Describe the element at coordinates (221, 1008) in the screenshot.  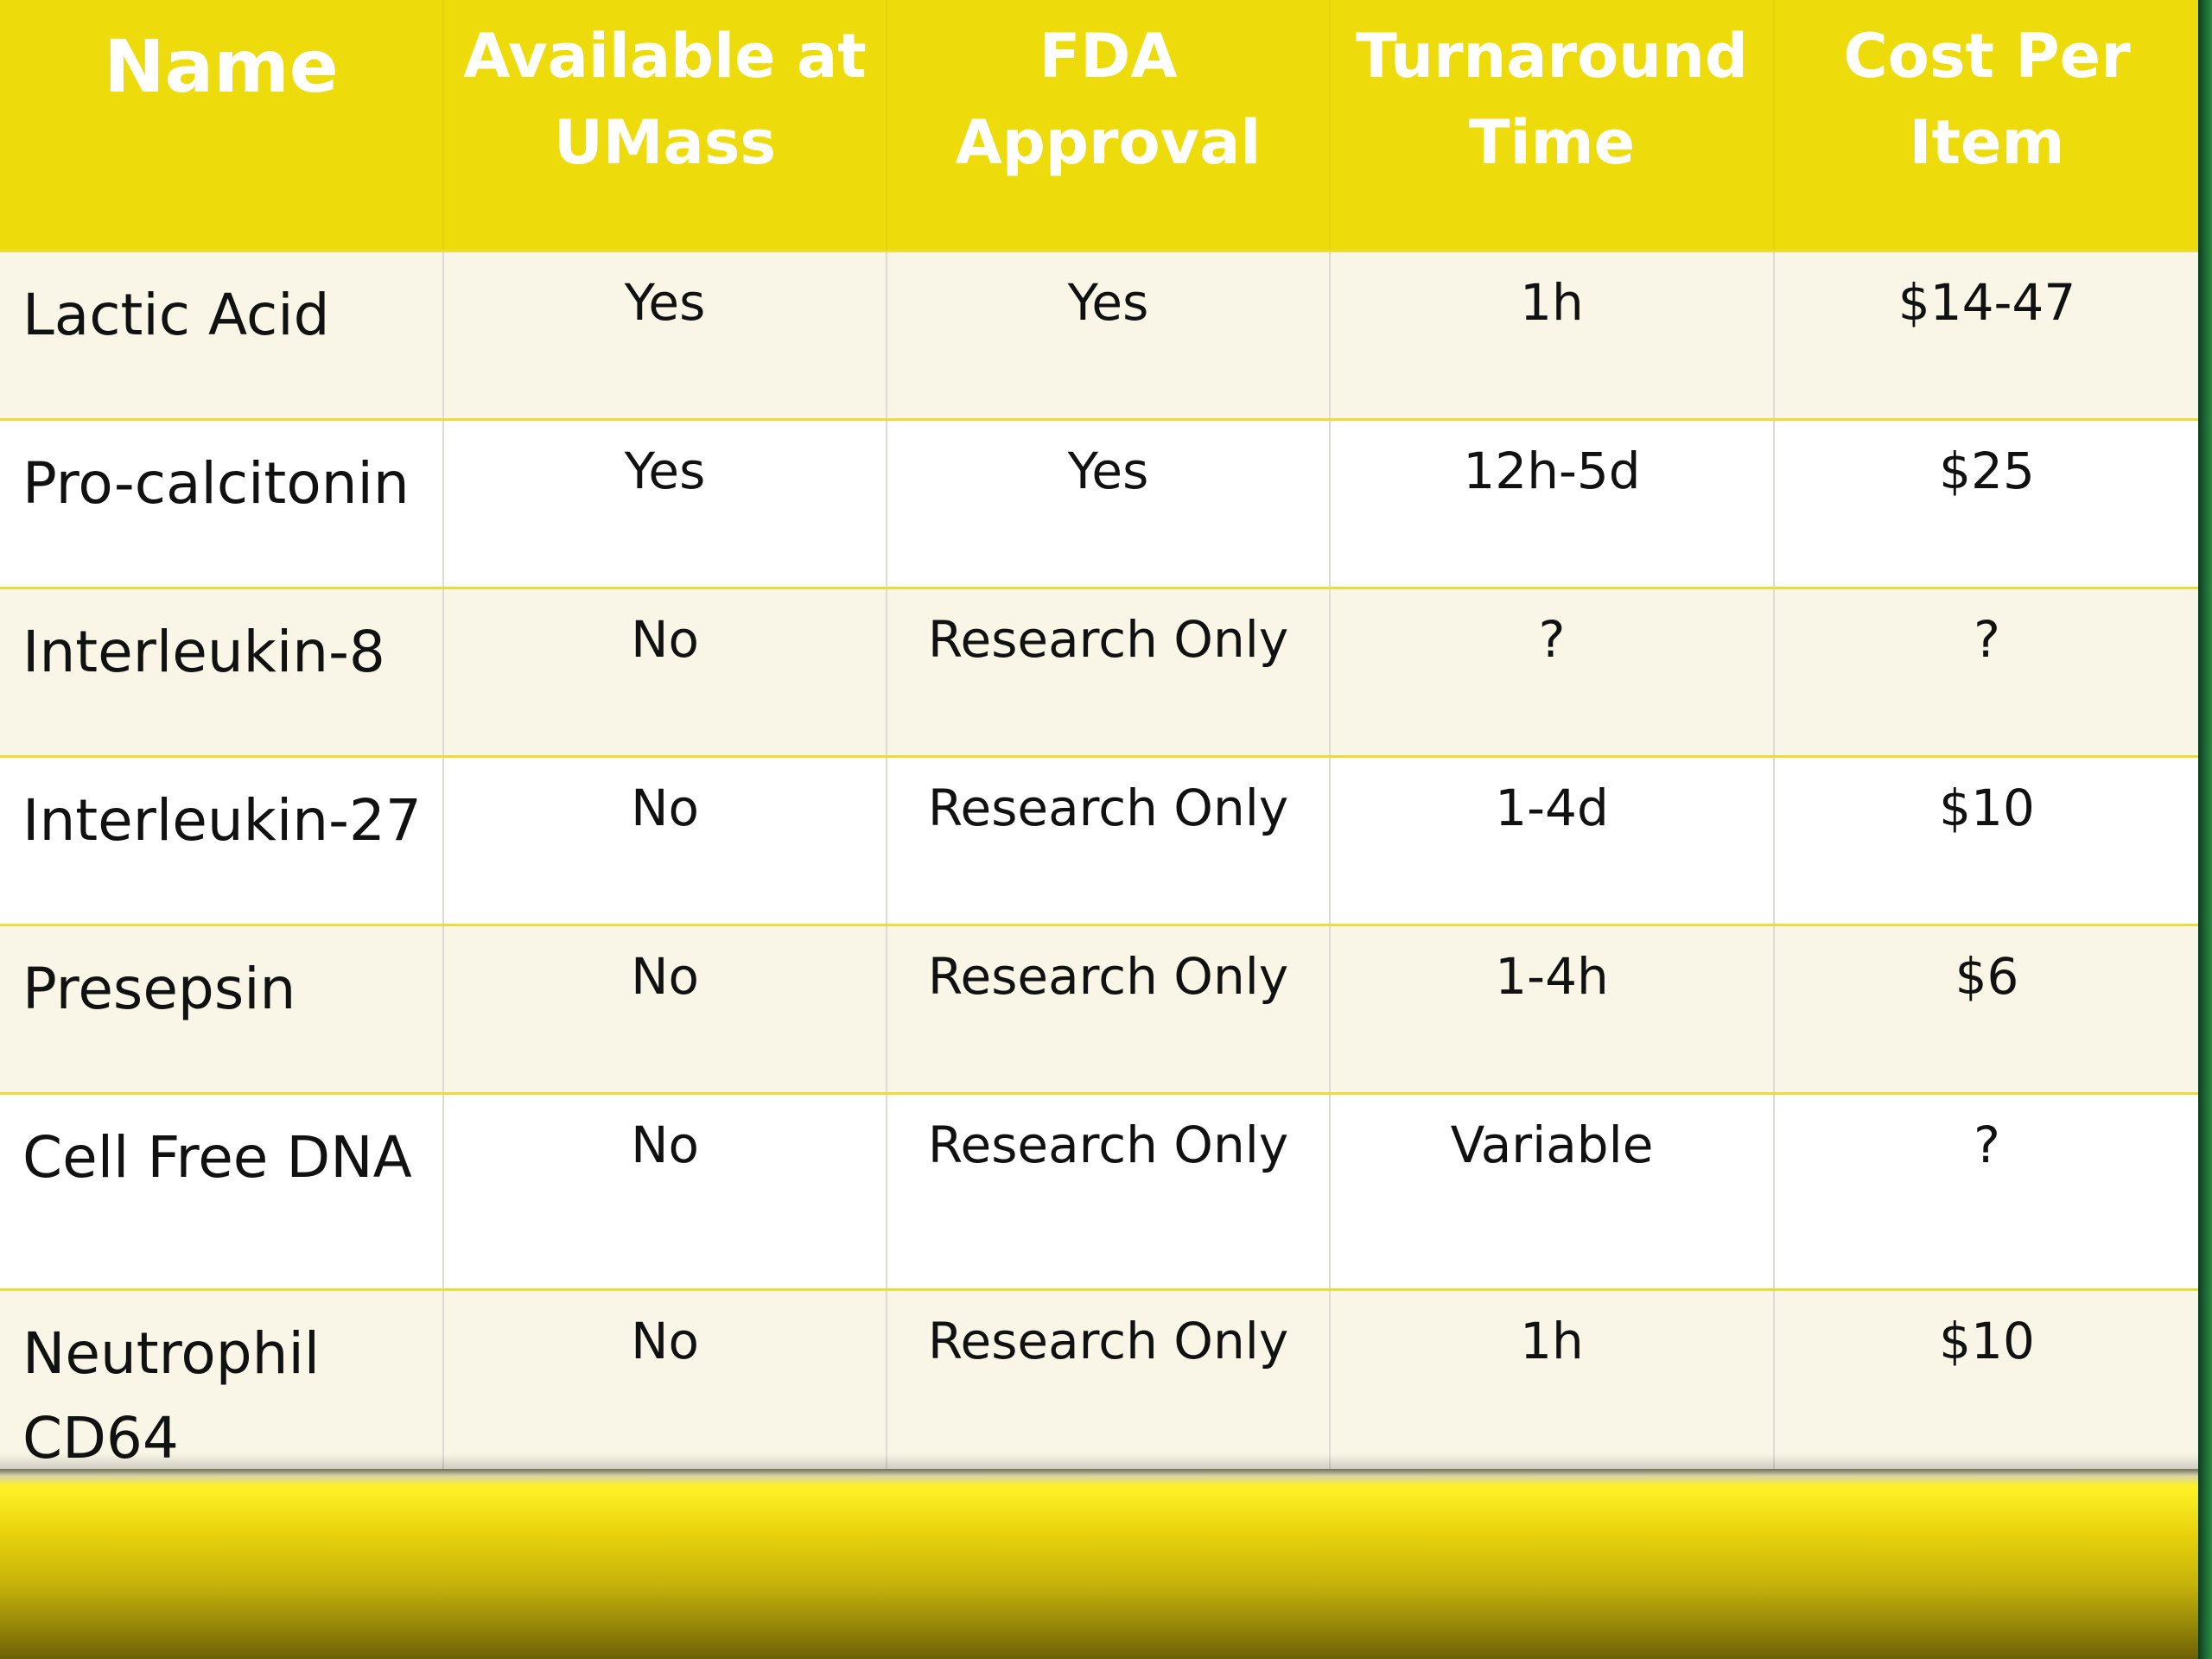
I see `cell-name: Presepsin` at that location.